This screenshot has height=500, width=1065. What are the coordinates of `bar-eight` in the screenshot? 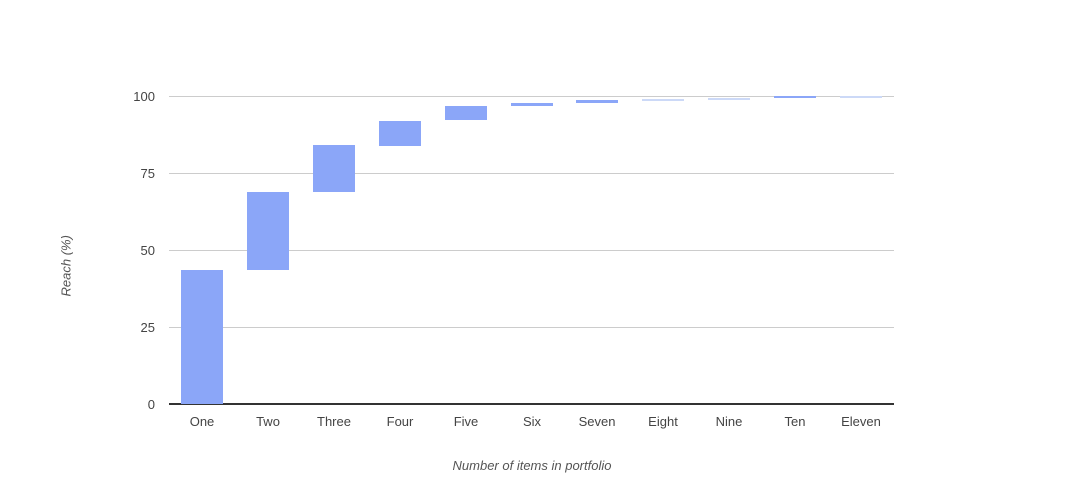 It's located at (663, 100).